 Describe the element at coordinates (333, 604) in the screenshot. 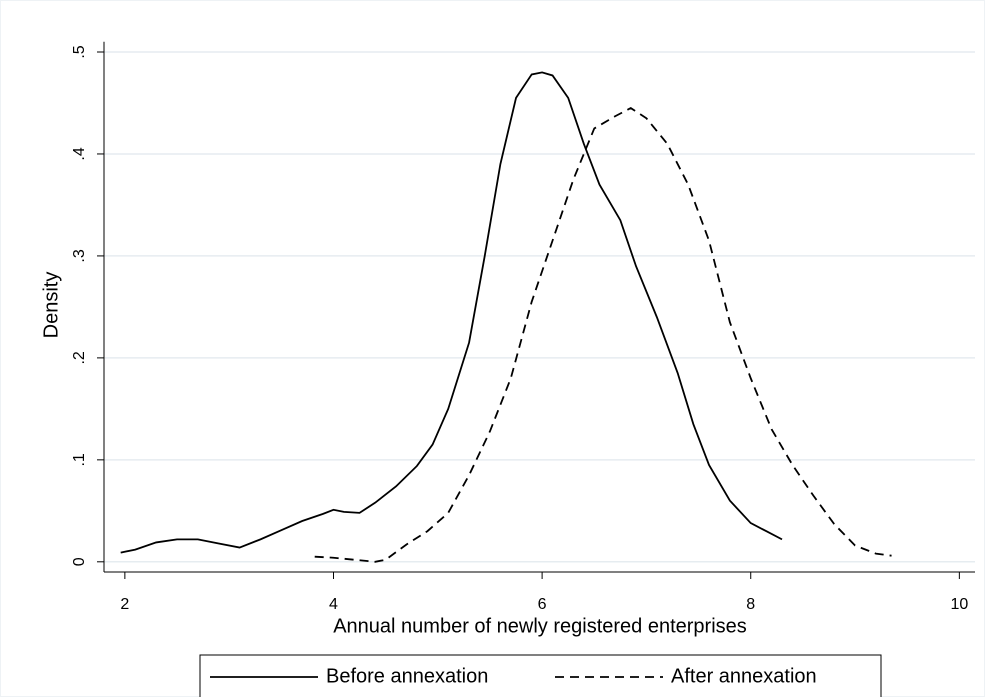

I see `x-tick-label: 4` at that location.